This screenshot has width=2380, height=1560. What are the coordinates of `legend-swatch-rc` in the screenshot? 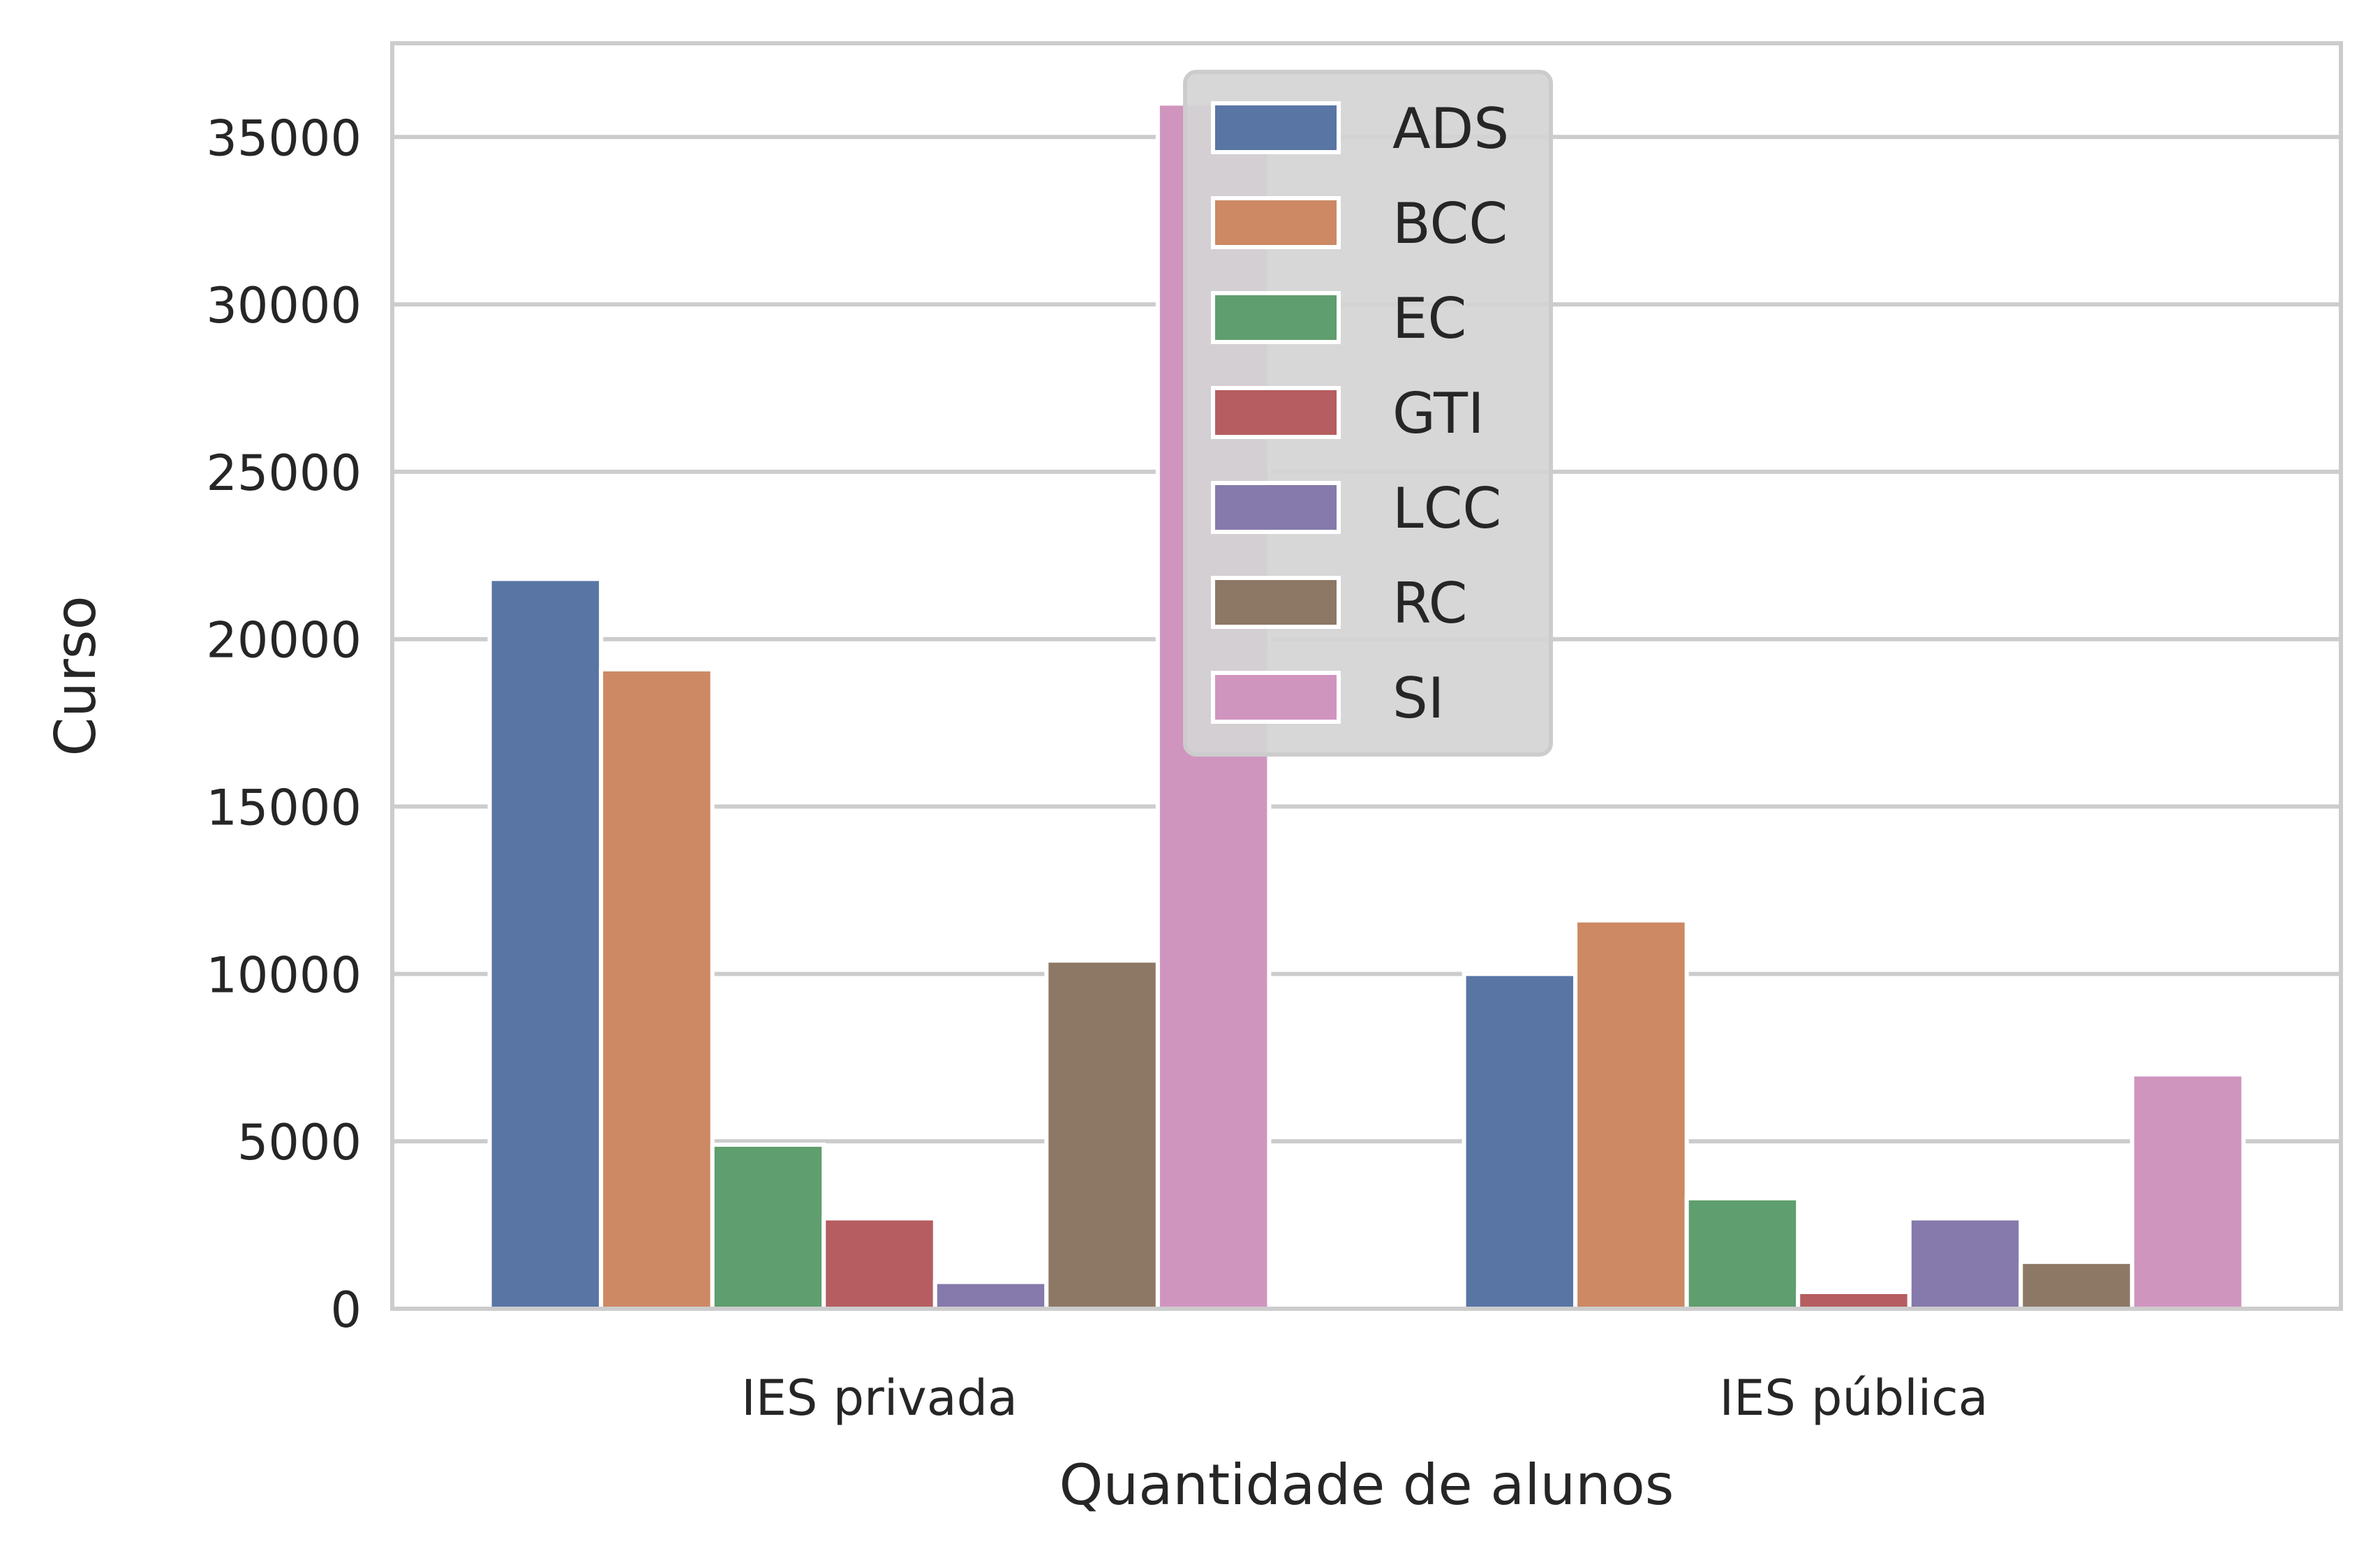 It's located at (1276, 602).